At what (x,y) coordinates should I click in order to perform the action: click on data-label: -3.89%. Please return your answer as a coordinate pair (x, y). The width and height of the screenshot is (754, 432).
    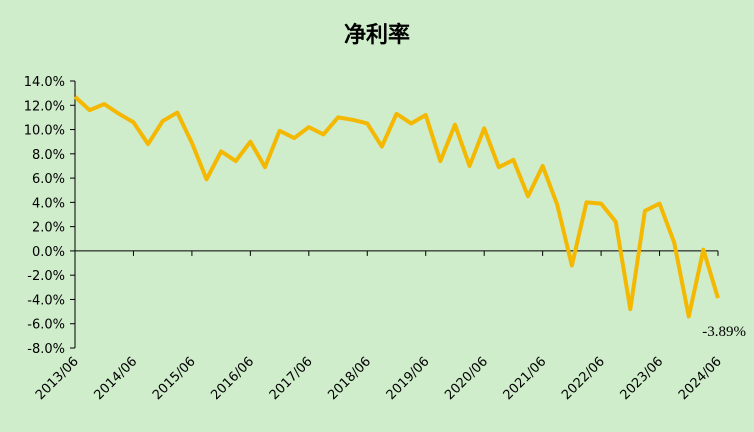
    Looking at the image, I should click on (724, 332).